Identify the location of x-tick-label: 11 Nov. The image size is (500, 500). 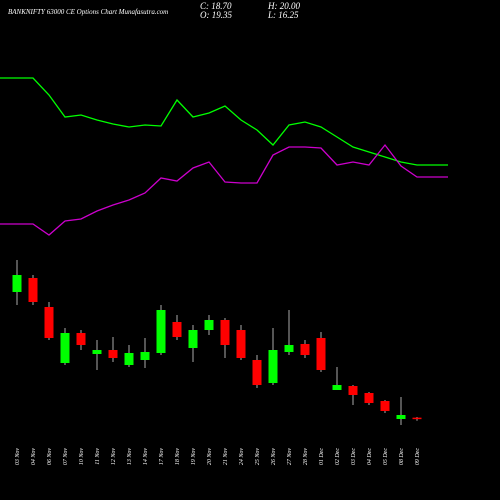
(98, 456).